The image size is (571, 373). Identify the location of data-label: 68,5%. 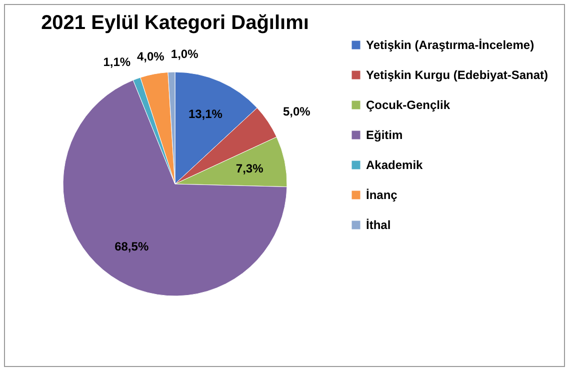
(131, 247).